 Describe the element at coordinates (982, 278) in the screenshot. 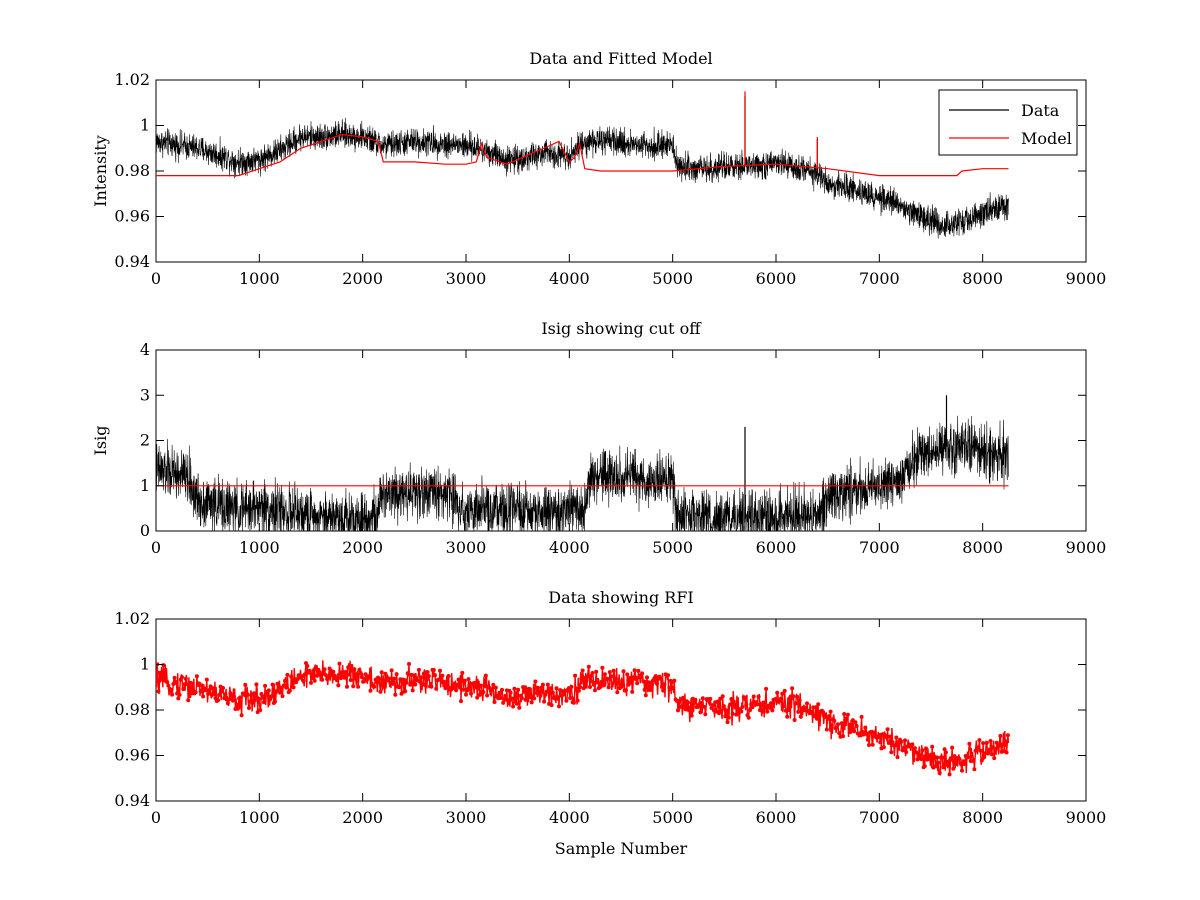

I see `x-tick-label: 8000` at that location.